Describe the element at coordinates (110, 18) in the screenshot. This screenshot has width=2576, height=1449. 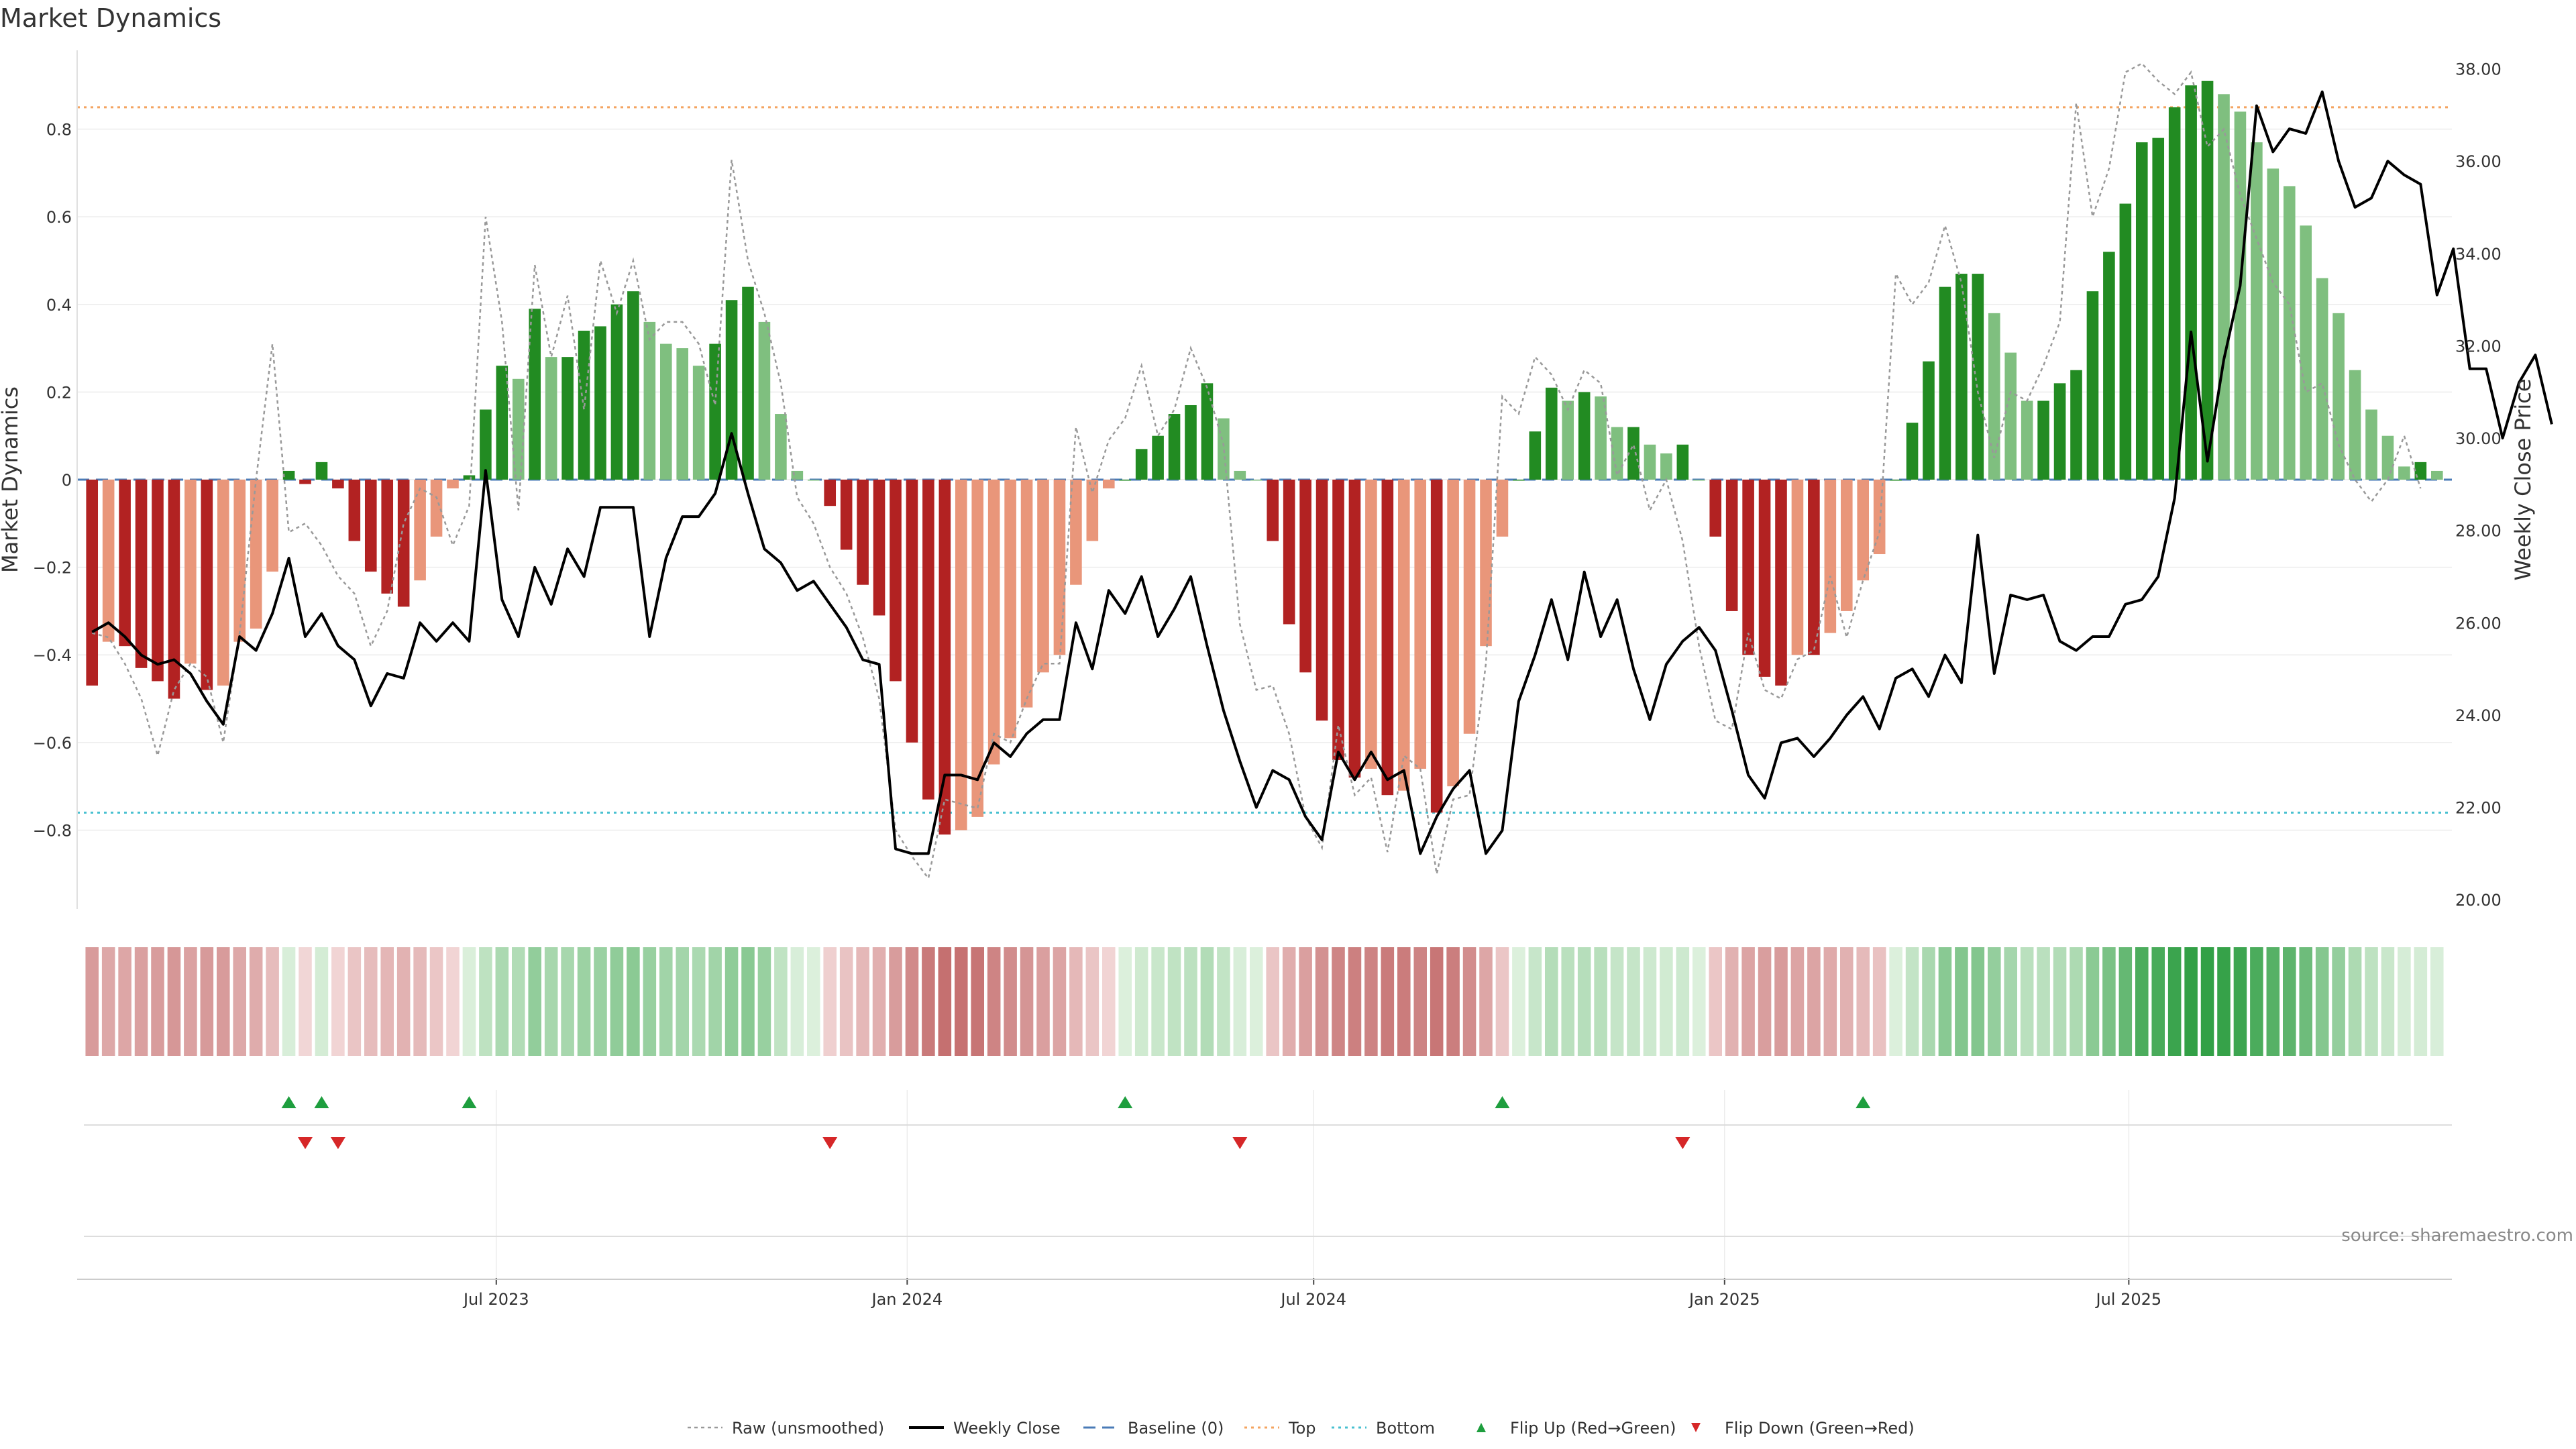
I see `chart-title: Market Dynamics` at that location.